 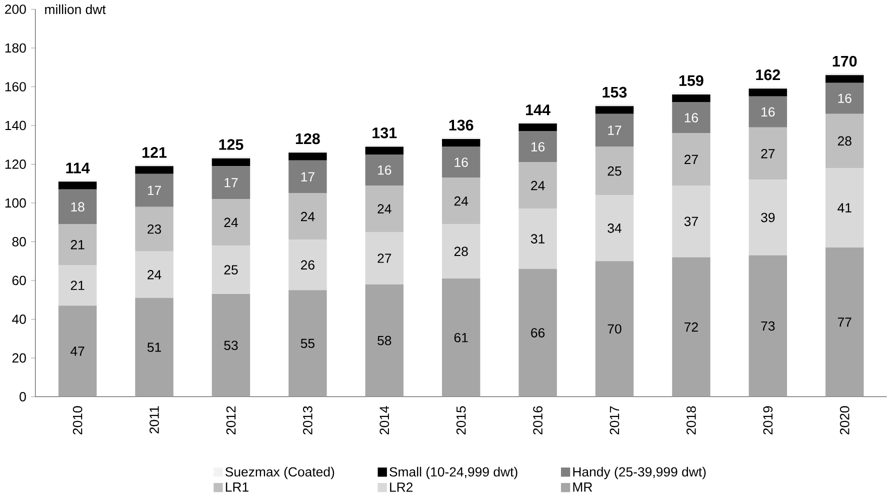 I want to click on data-label: 34, so click(x=615, y=228).